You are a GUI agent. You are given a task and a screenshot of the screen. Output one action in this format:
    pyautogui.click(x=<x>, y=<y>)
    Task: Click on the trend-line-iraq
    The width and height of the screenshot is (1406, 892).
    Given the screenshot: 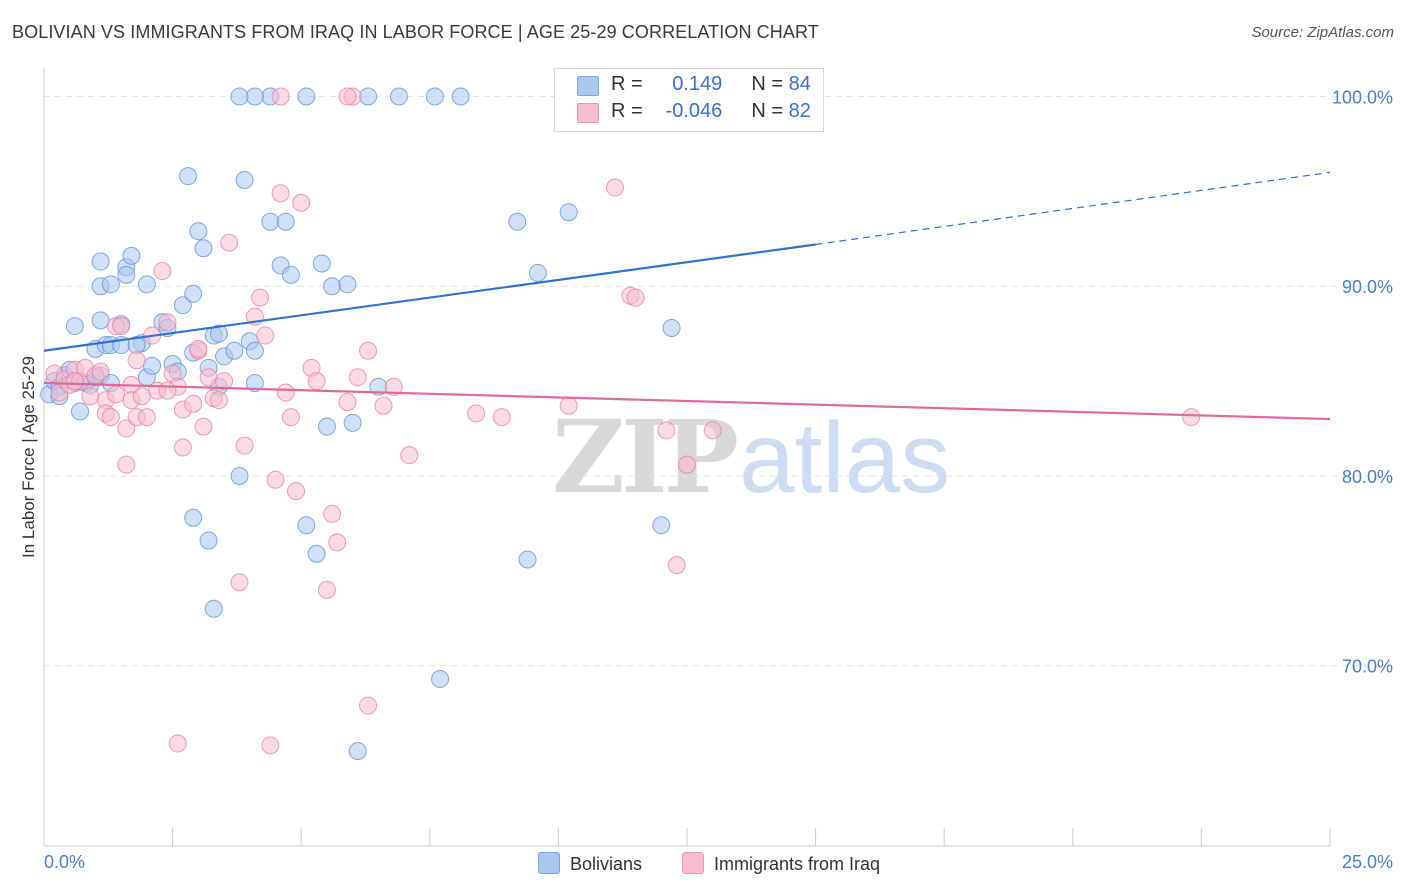 What is the action you would take?
    pyautogui.click(x=687, y=401)
    